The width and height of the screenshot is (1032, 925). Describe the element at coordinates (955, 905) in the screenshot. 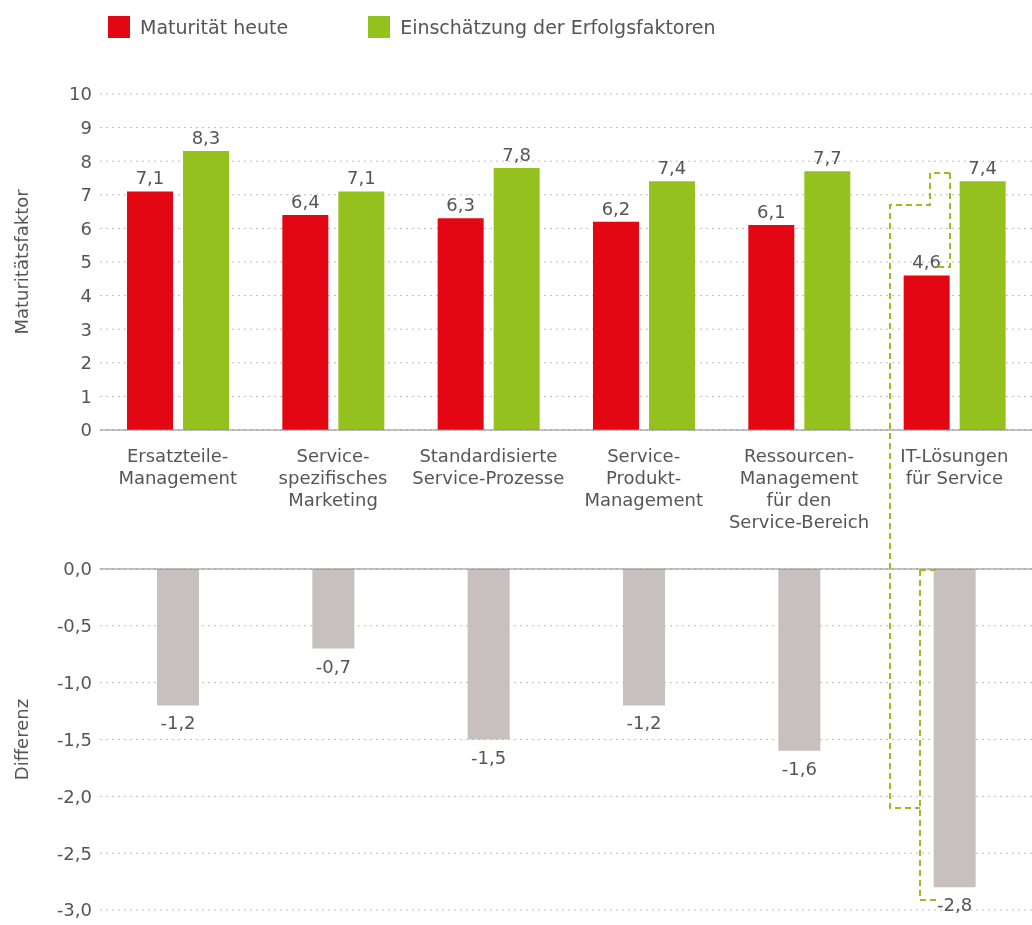

I see `data-label: -2,8` at that location.